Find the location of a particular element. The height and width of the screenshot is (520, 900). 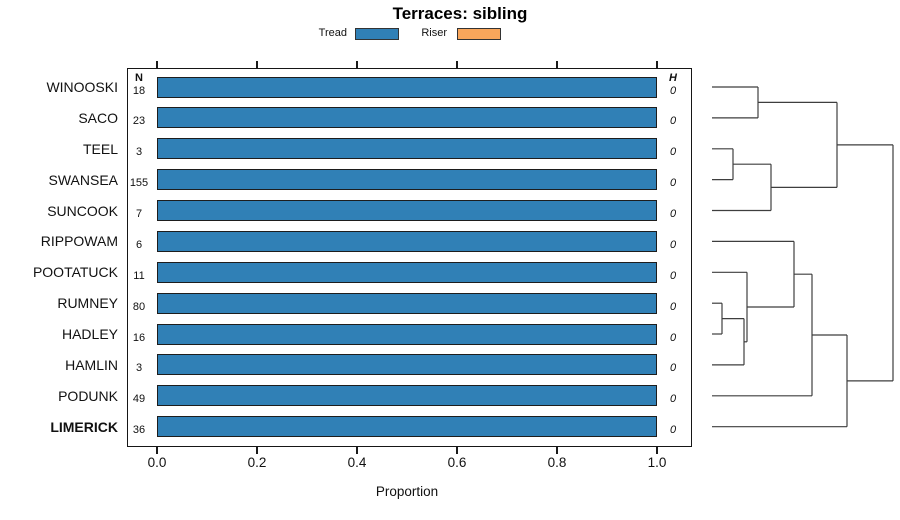

row-label: POOTATUCK is located at coordinates (75, 272).